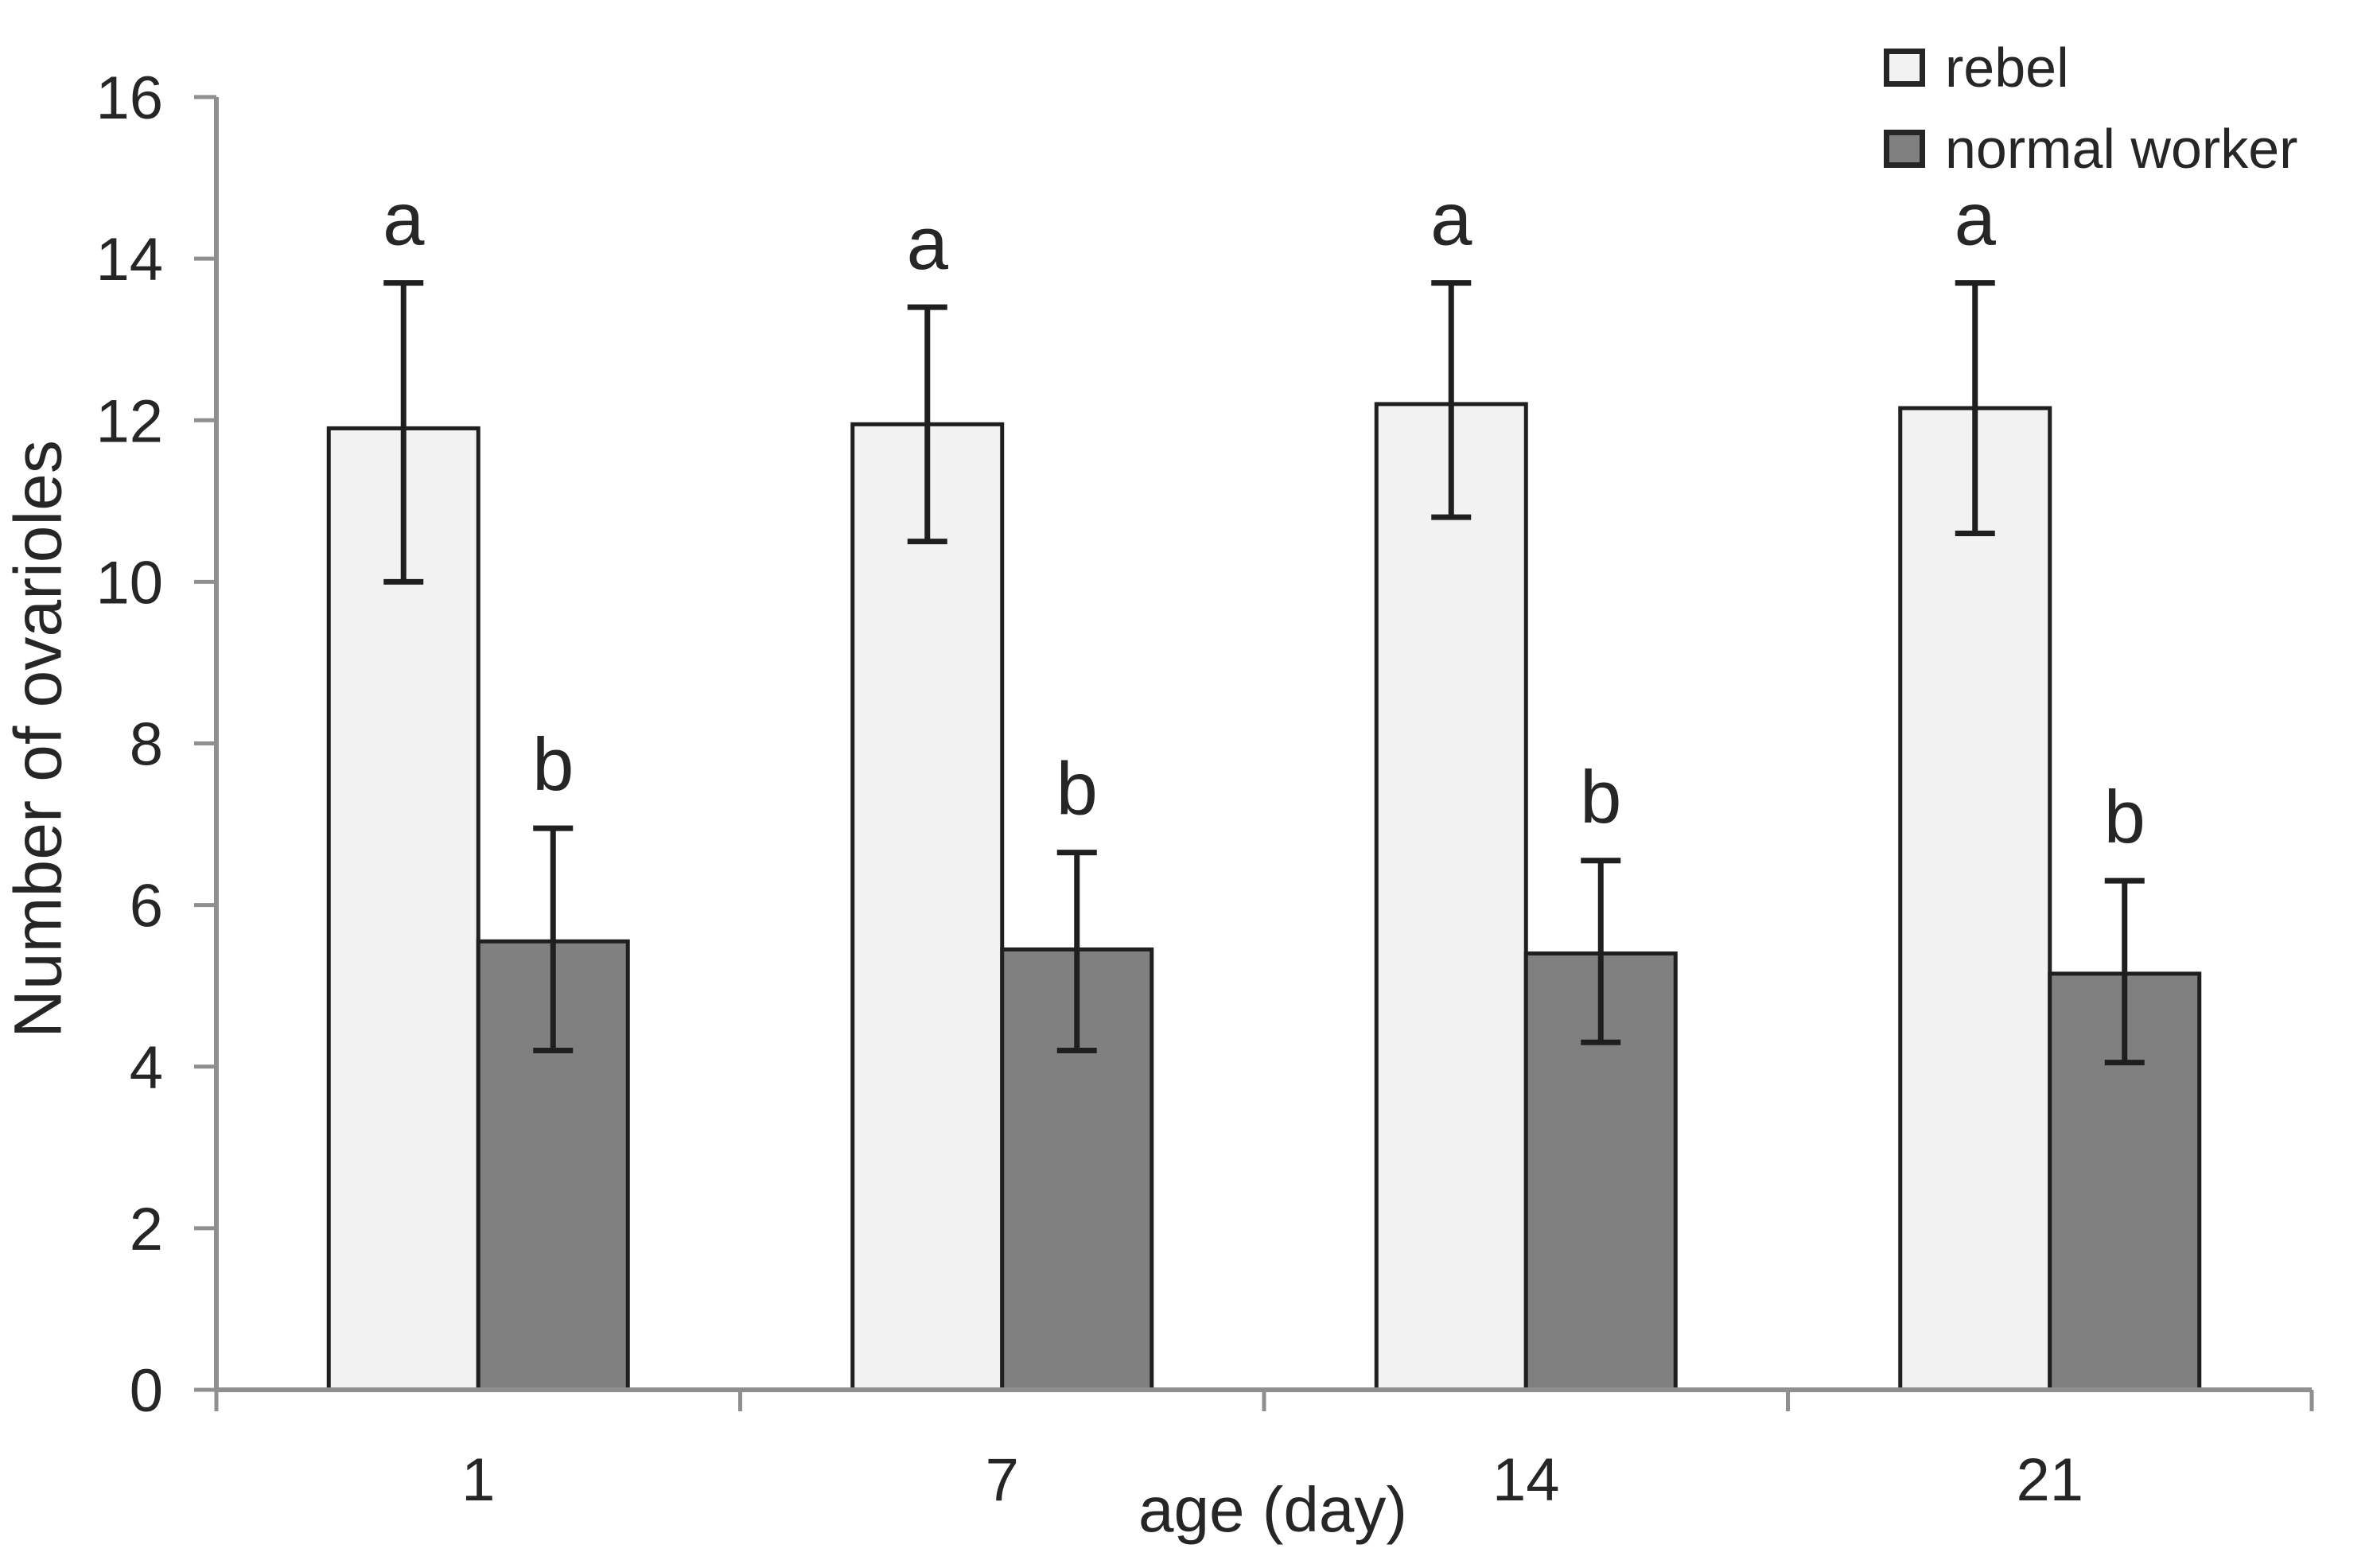 The width and height of the screenshot is (2373, 1568). I want to click on legend: rebel normal worker, so click(2090, 108).